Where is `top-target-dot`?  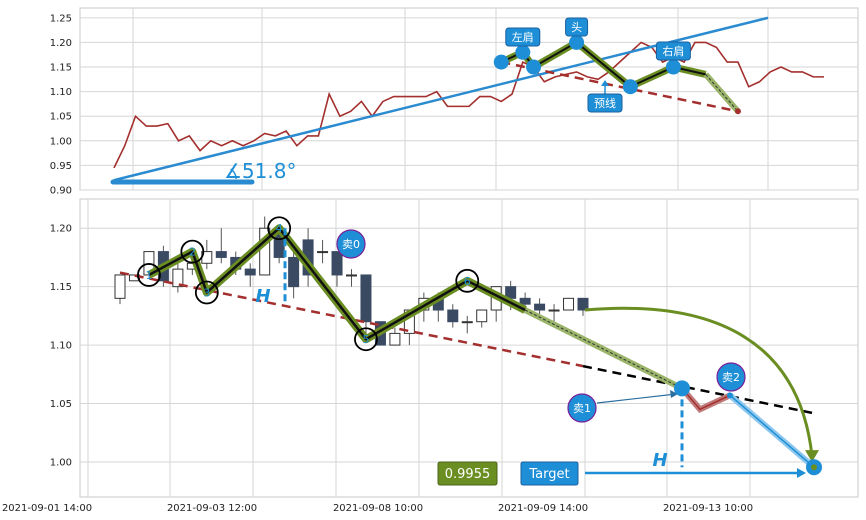 top-target-dot is located at coordinates (737, 111).